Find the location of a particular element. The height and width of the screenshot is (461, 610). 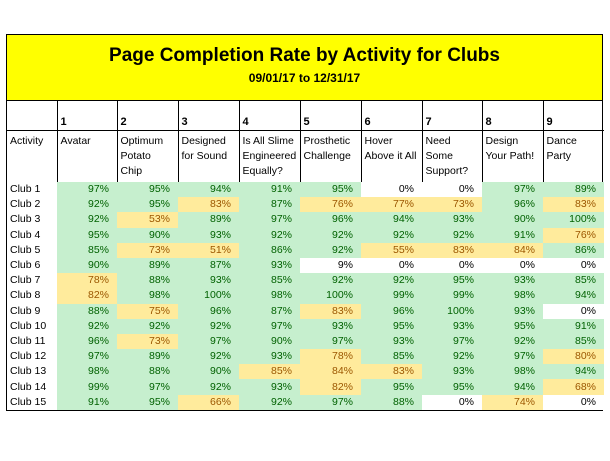

club-label: Club 9 is located at coordinates (25, 310).